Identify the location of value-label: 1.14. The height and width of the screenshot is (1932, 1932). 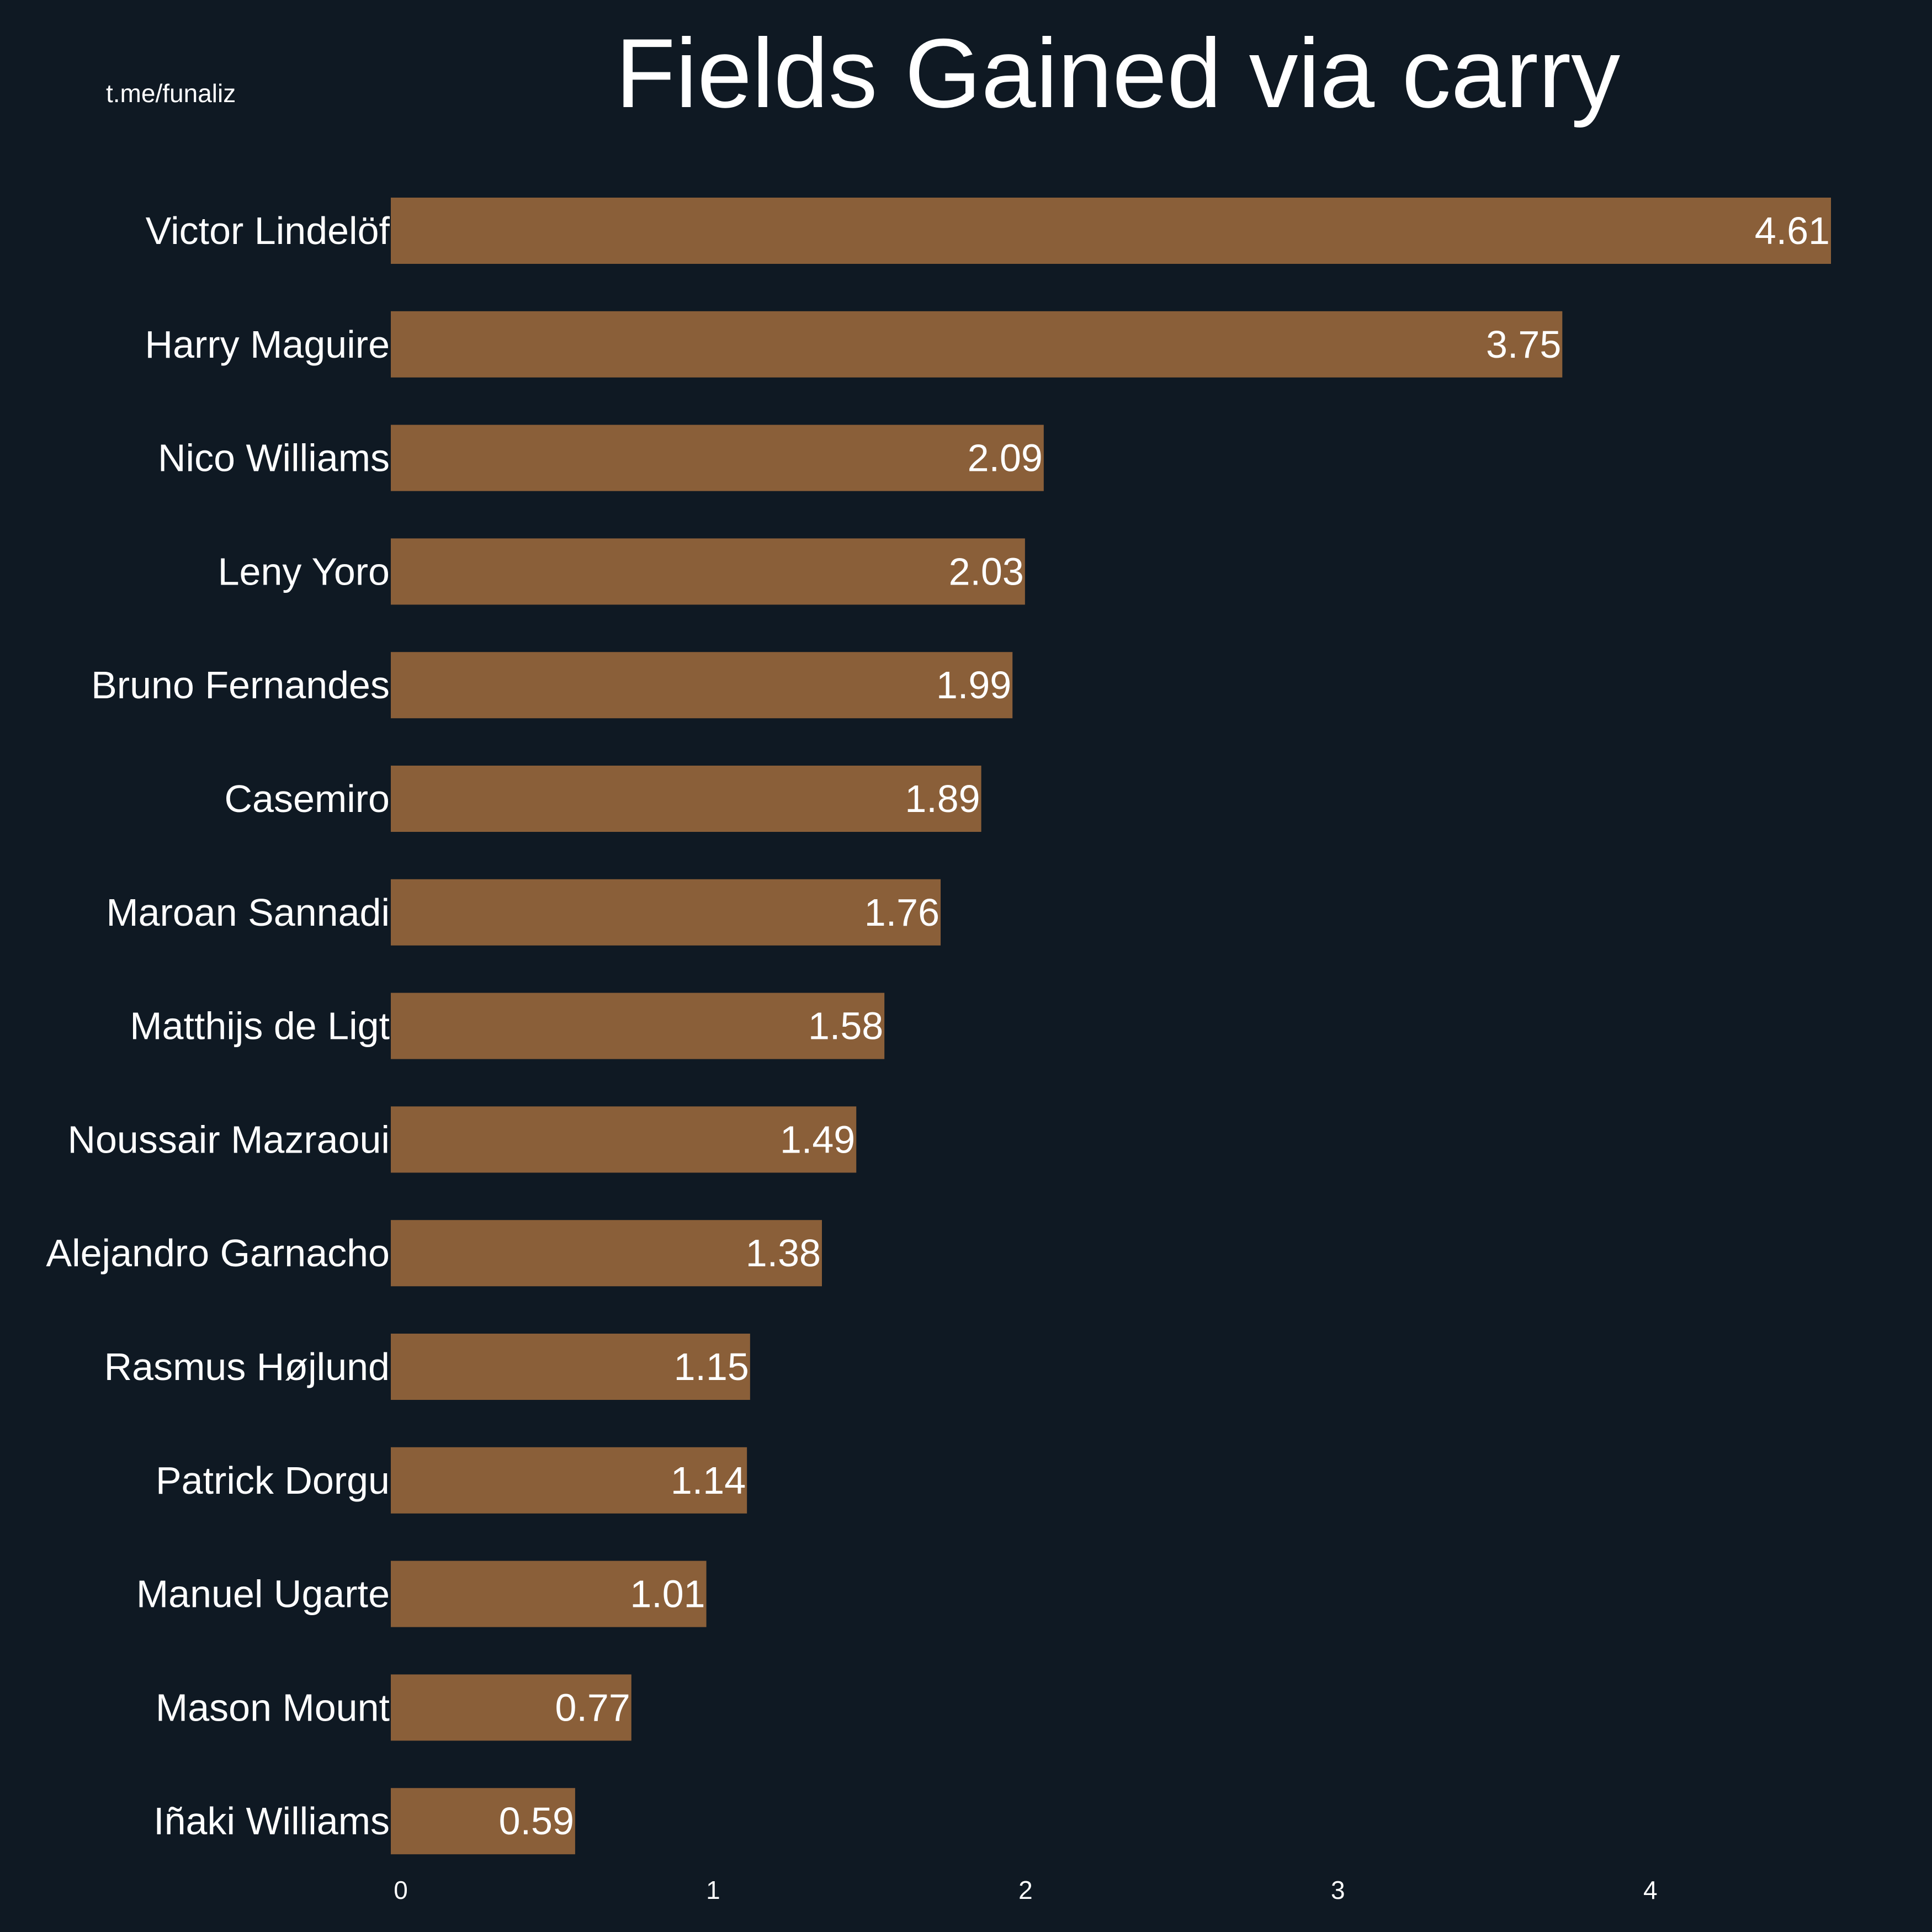
(709, 1481).